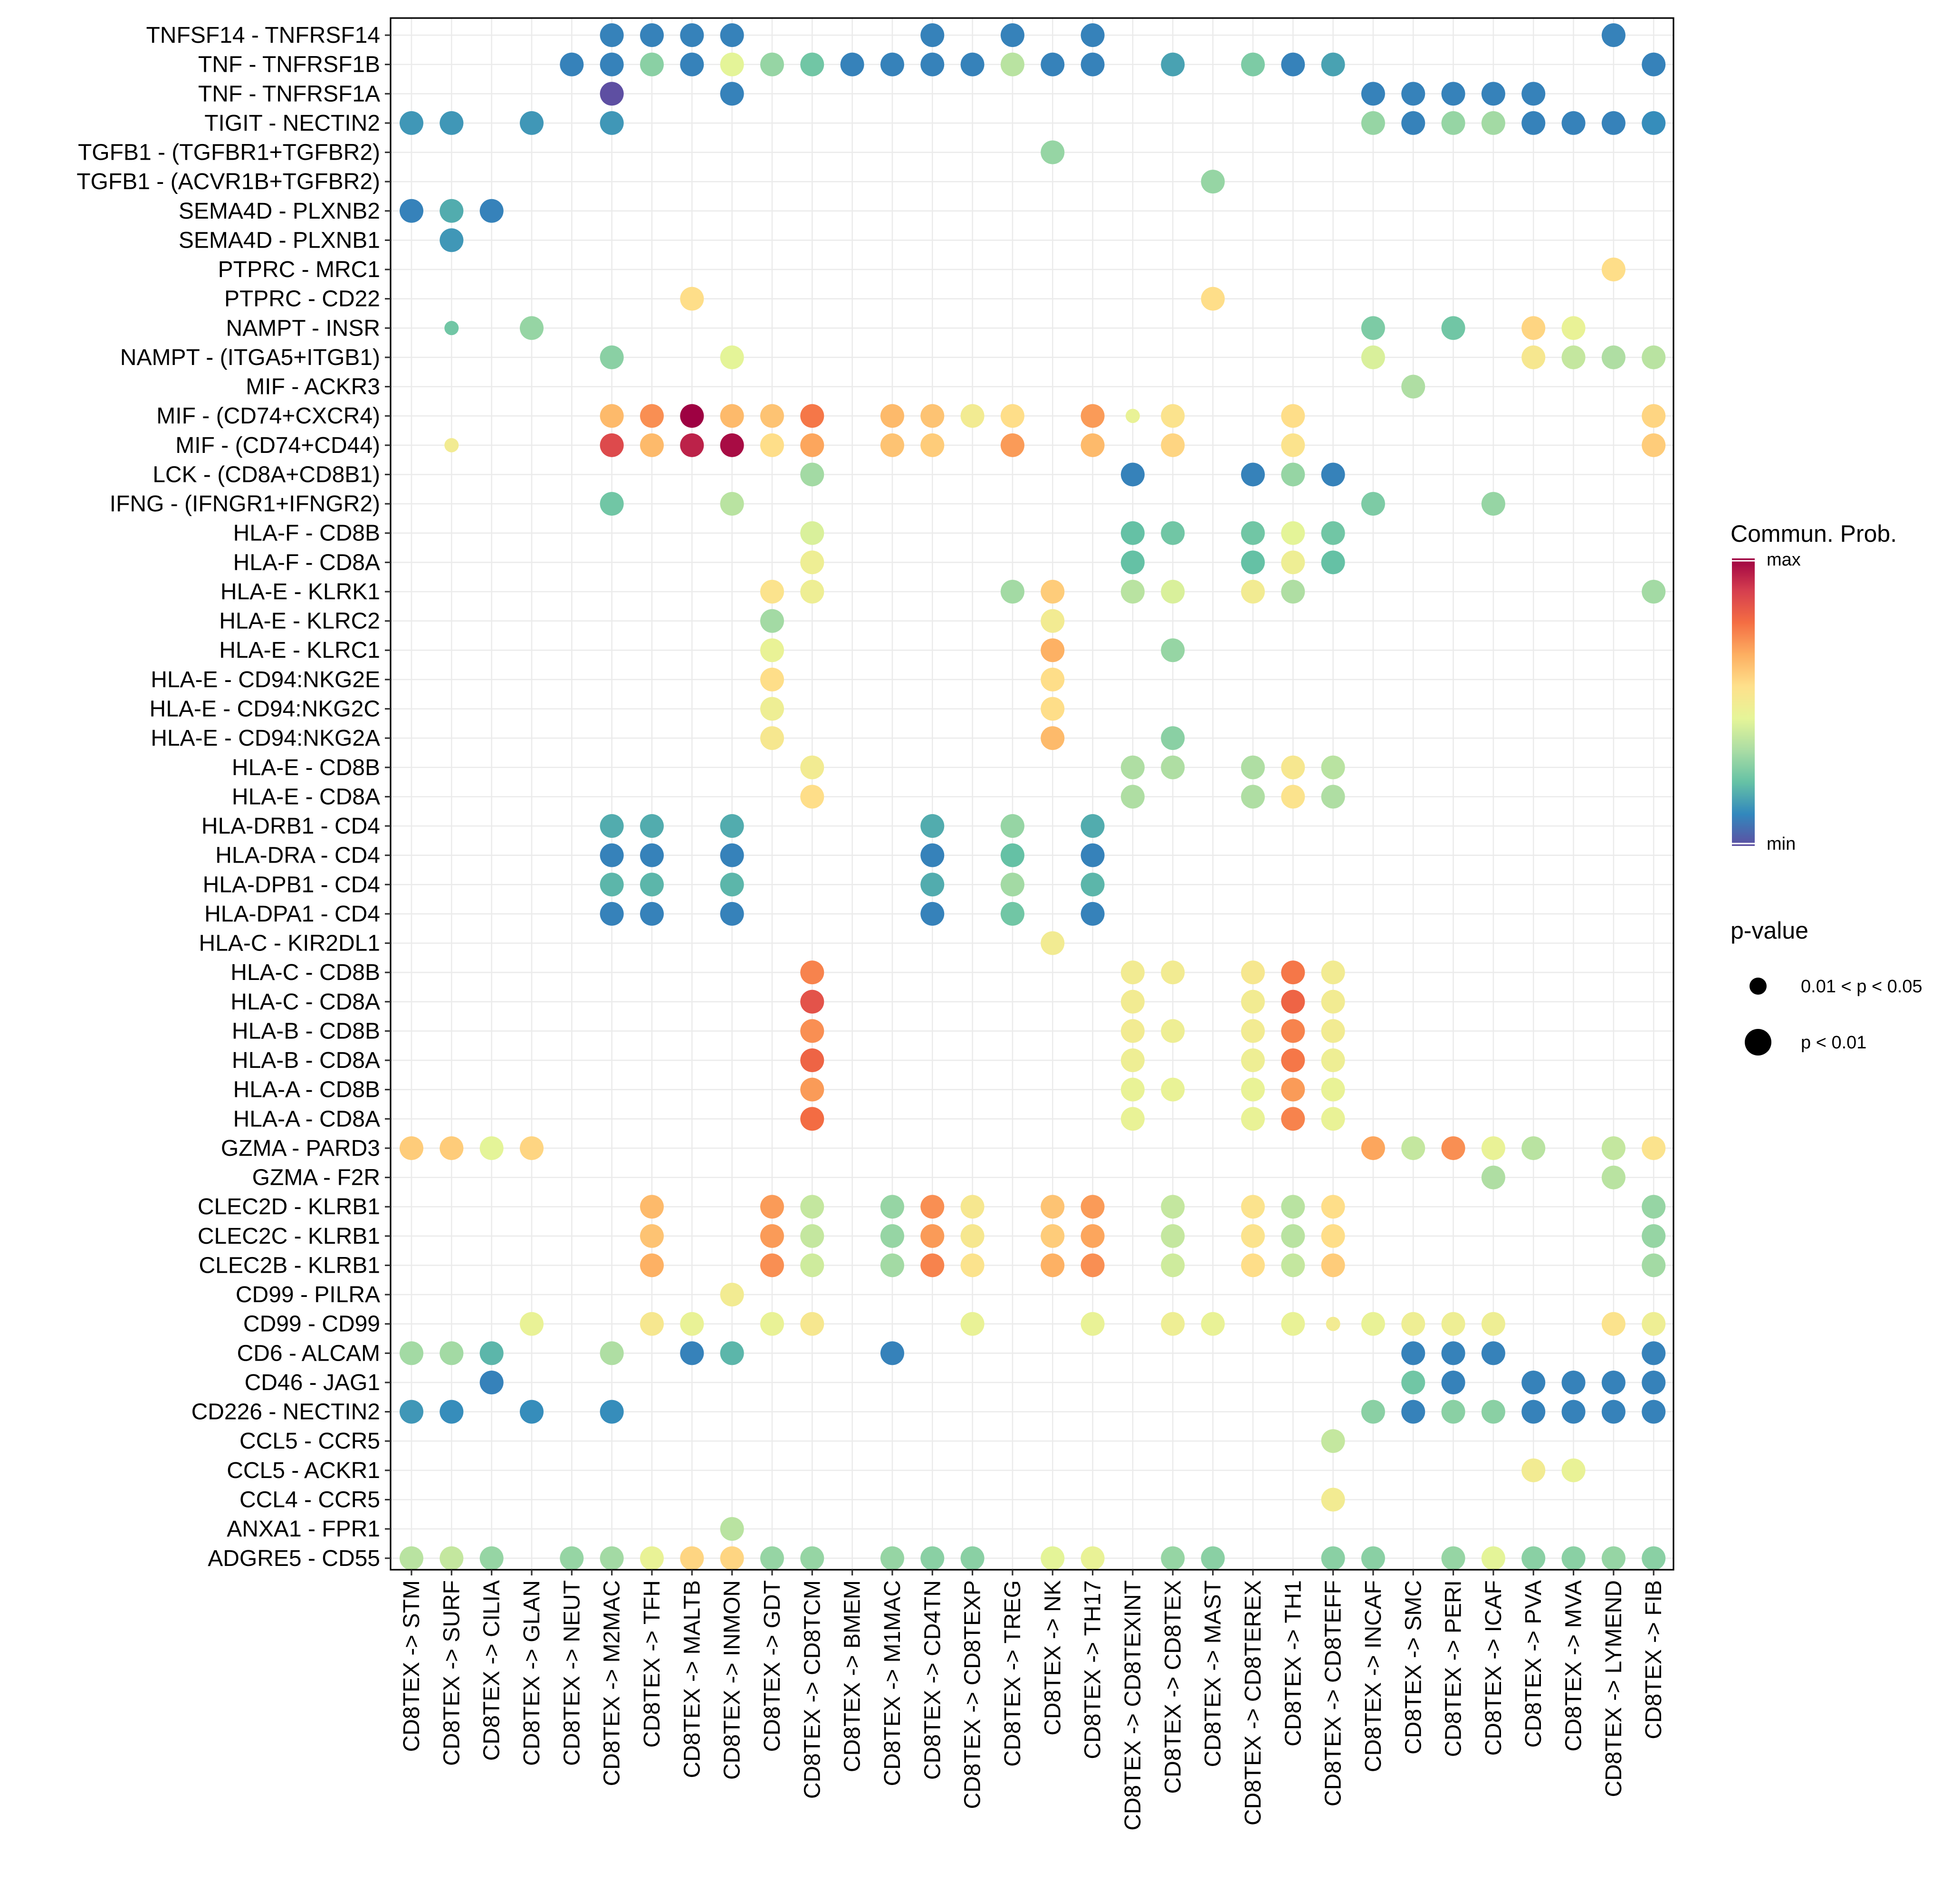 This screenshot has width=1960, height=1891. What do you see at coordinates (266, 738) in the screenshot?
I see `y-tick-label: HLA-E - CD94:NKG2A` at bounding box center [266, 738].